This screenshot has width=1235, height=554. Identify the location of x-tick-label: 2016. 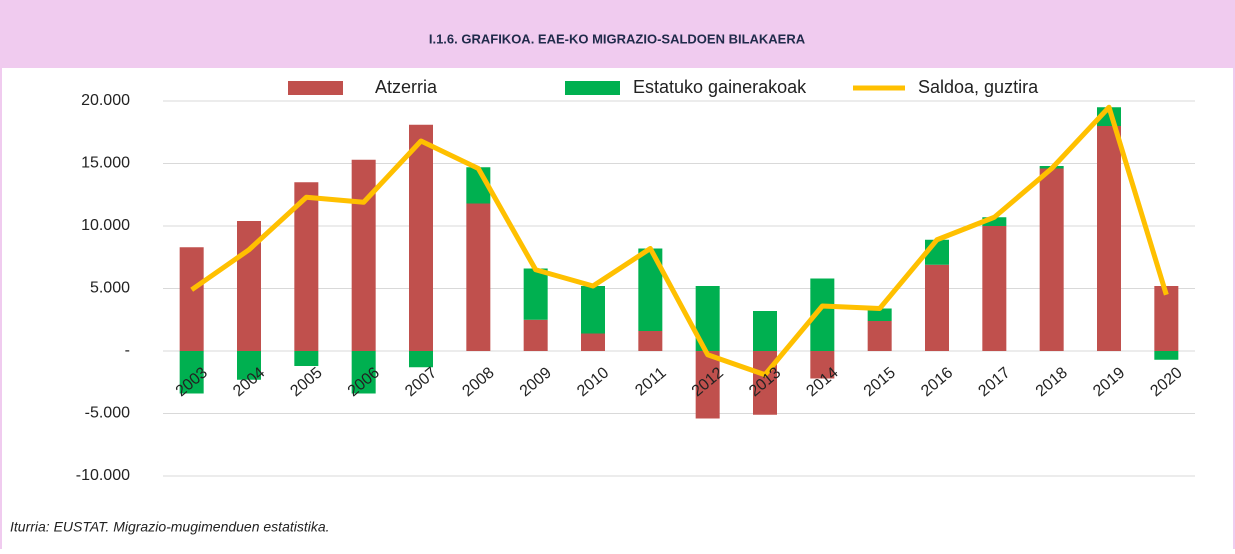
(937, 382).